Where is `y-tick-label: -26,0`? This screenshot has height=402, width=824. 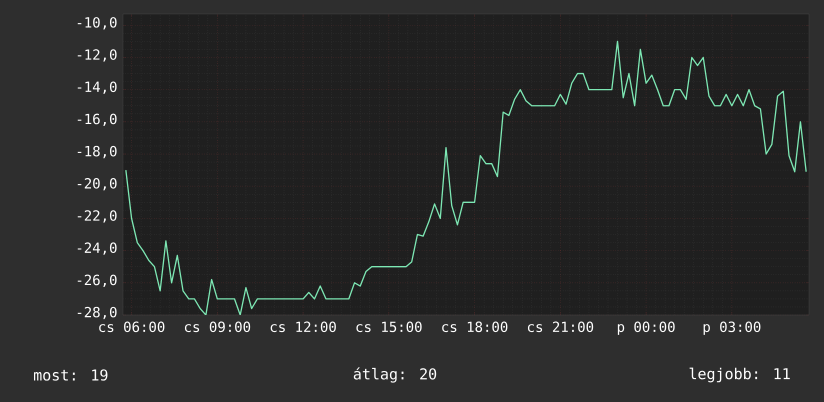 y-tick-label: -26,0 is located at coordinates (97, 280).